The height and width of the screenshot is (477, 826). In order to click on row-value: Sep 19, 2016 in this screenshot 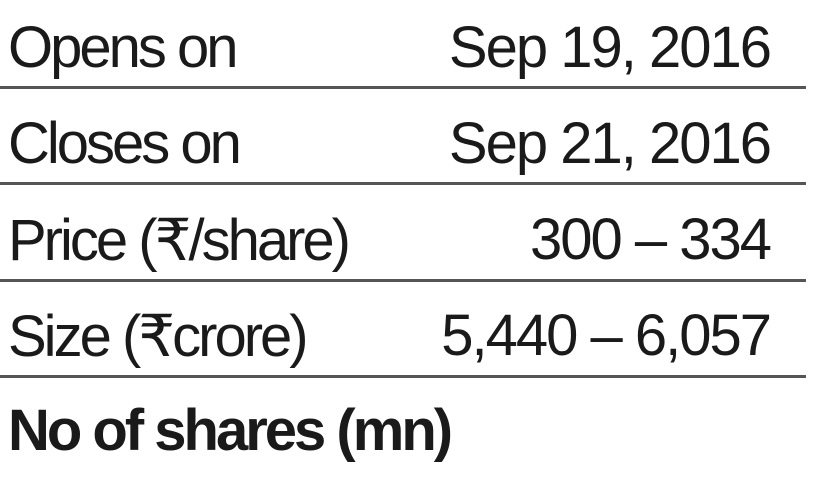, I will do `click(610, 47)`.